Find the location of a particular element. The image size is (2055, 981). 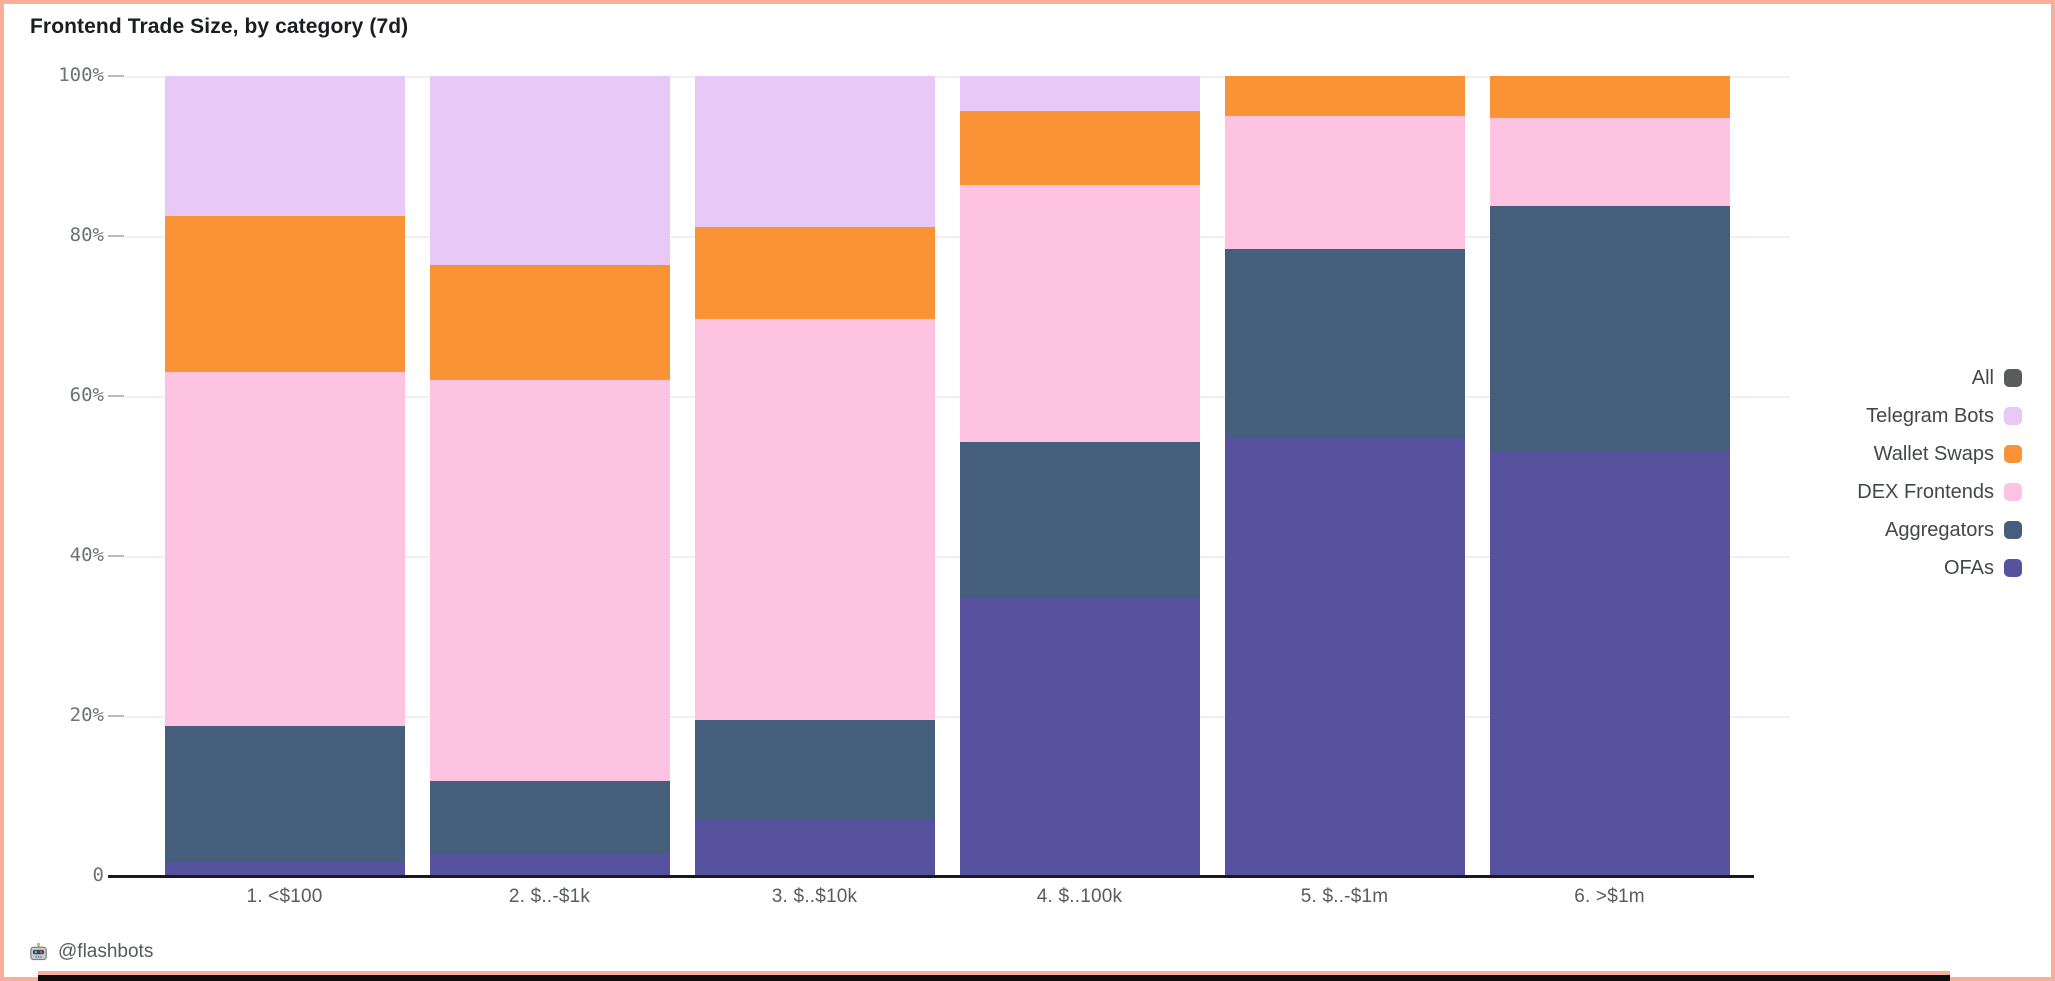

legend-label: Wallet Swaps is located at coordinates (1933, 453).